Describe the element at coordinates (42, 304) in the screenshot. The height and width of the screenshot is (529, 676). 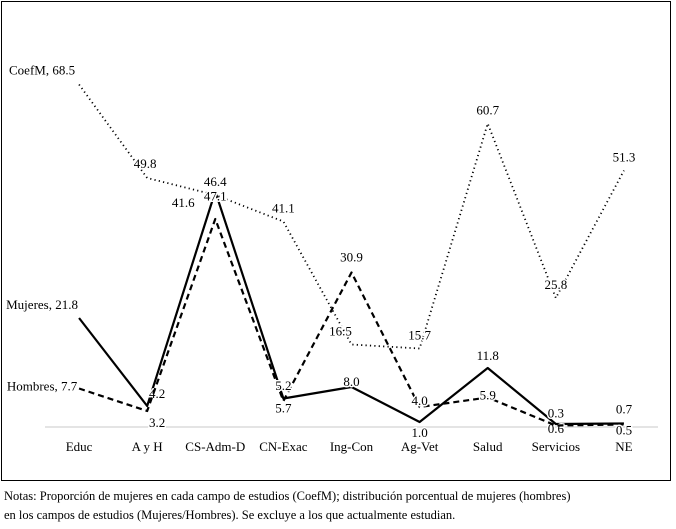
I see `data-label-mujeres-0: Mujeres, 21.8` at that location.